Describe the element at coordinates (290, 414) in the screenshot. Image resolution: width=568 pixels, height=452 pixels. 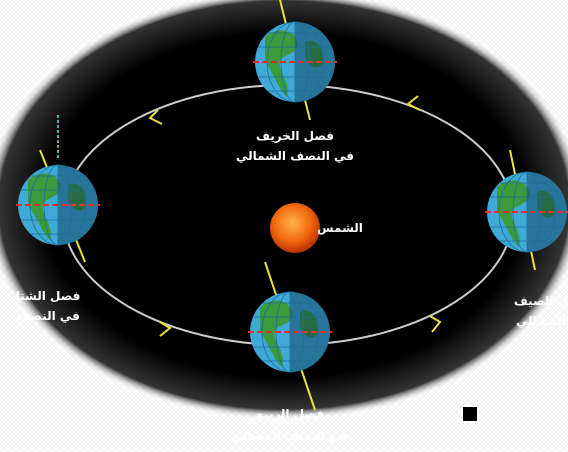
I see `spring-title: فصل الربيع` at that location.